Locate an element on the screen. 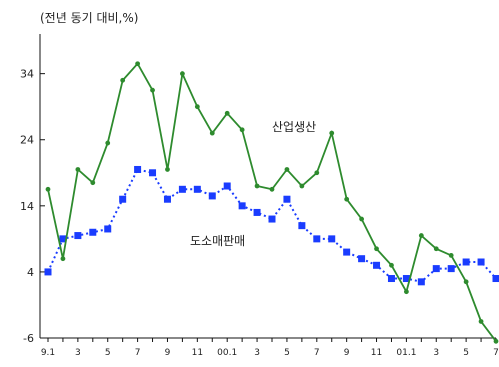  y-tick-label: 14 is located at coordinates (27, 206).